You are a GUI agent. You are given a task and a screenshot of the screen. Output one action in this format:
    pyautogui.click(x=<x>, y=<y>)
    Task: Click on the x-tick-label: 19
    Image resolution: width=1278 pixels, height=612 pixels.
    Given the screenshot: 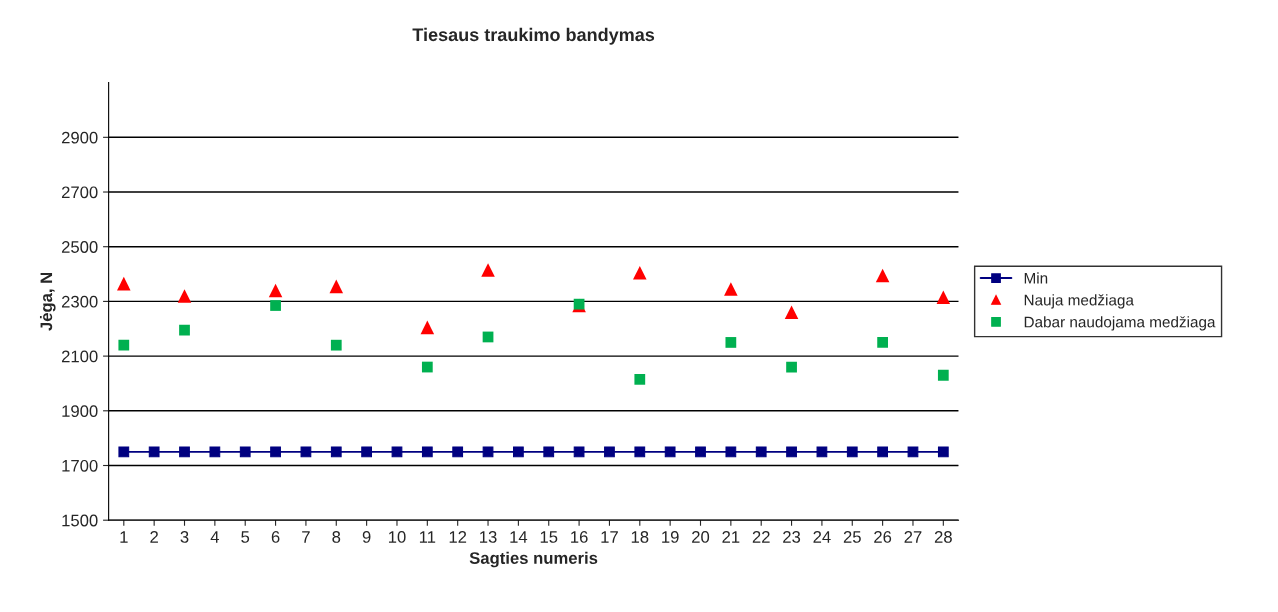 What is the action you would take?
    pyautogui.click(x=670, y=537)
    